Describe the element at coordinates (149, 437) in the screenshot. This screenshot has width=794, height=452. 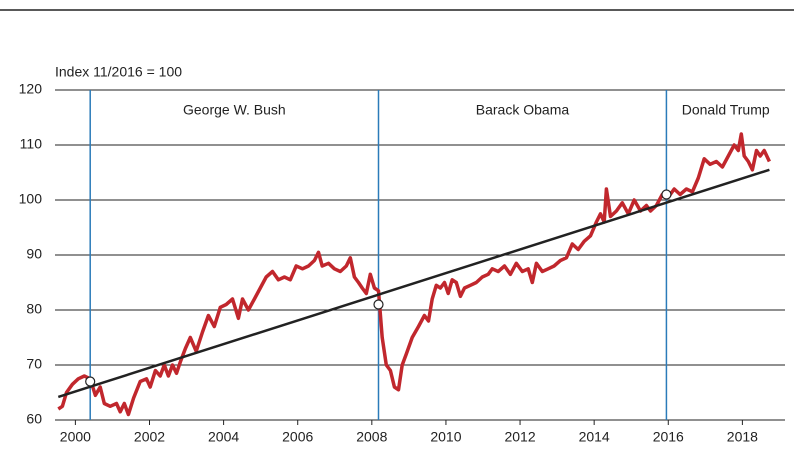
I see `x-tick-label: 2002` at that location.